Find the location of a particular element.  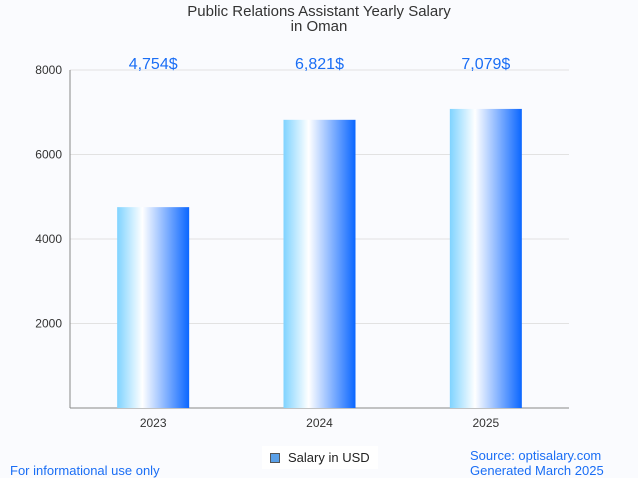

y-tick-label: 2000 is located at coordinates (48, 324).